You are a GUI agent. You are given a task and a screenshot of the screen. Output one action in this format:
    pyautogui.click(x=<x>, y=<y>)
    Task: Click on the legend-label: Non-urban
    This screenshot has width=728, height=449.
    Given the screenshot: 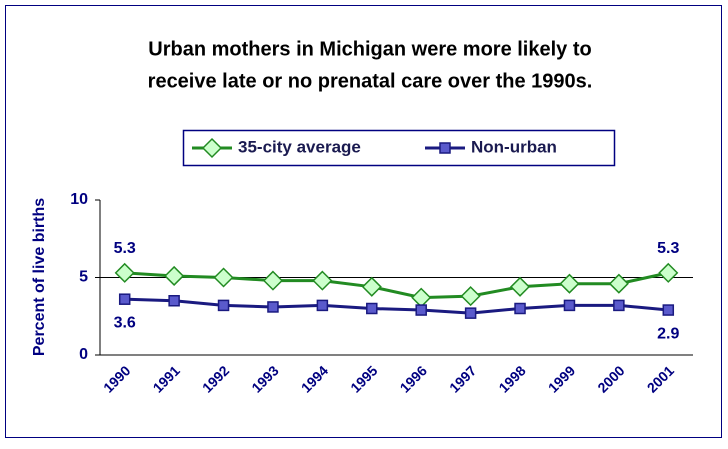 What is the action you would take?
    pyautogui.click(x=514, y=146)
    